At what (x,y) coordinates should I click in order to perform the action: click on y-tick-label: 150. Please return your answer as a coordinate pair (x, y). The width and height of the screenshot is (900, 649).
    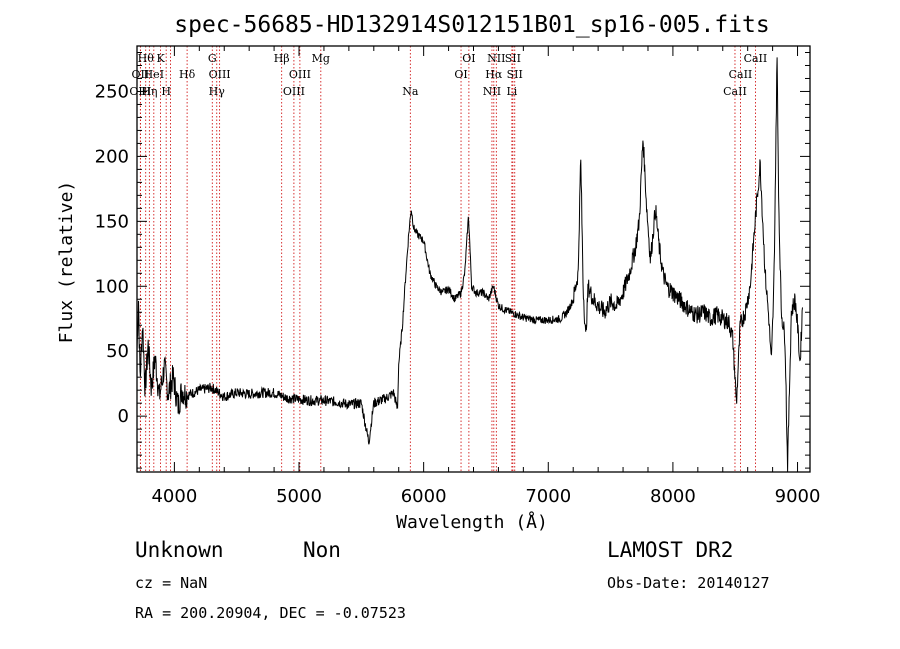
    Looking at the image, I should click on (112, 221).